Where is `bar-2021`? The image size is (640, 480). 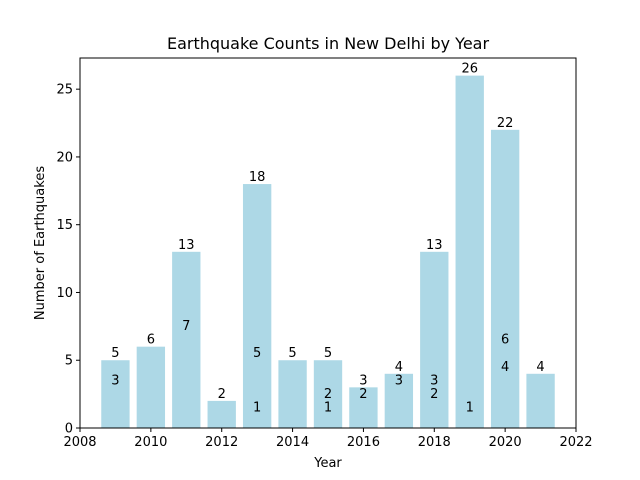 bar-2021 is located at coordinates (540, 400).